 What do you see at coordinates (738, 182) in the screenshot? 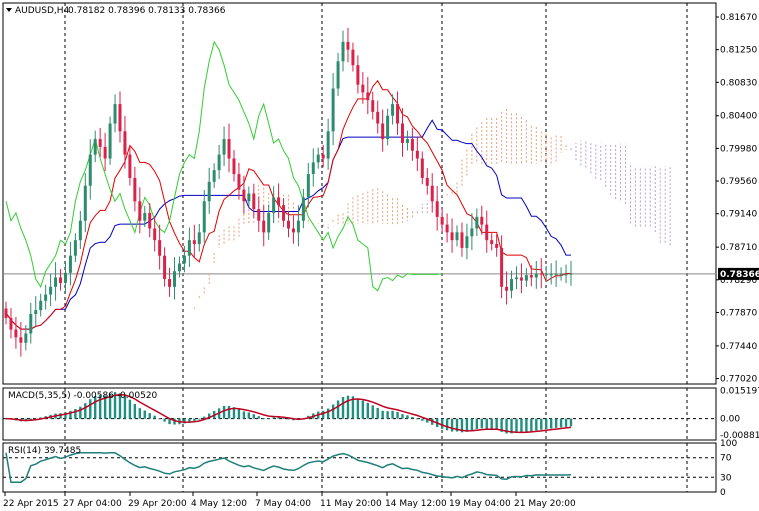
I see `y-tick-label-5: 0.79560` at bounding box center [738, 182].